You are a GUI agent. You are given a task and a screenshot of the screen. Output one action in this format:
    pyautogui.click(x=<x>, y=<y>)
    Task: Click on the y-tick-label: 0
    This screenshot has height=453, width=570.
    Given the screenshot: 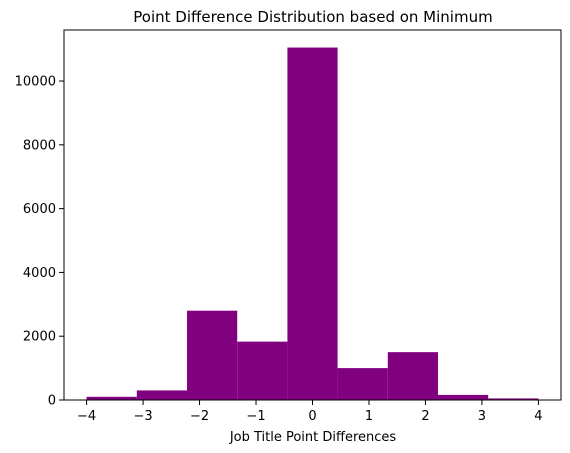 What is the action you would take?
    pyautogui.click(x=52, y=401)
    